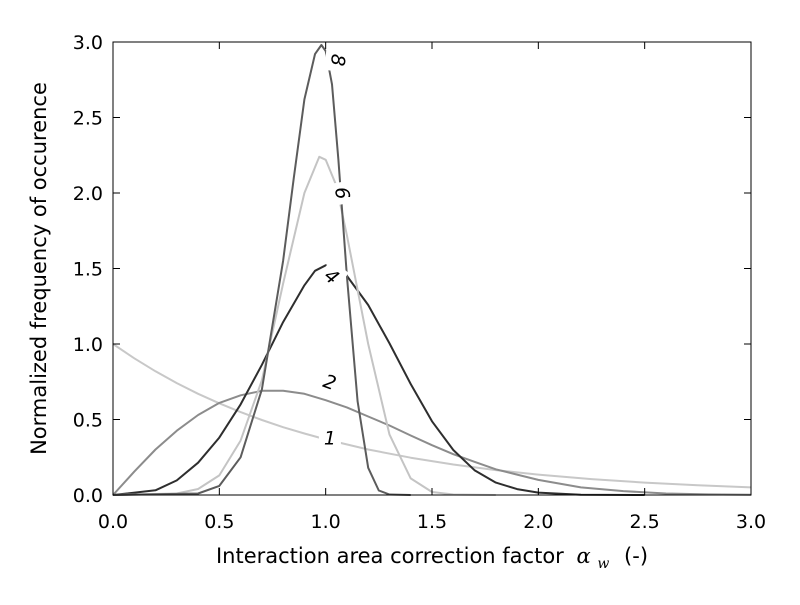  I want to click on series-label-8: 8, so click(337, 60).